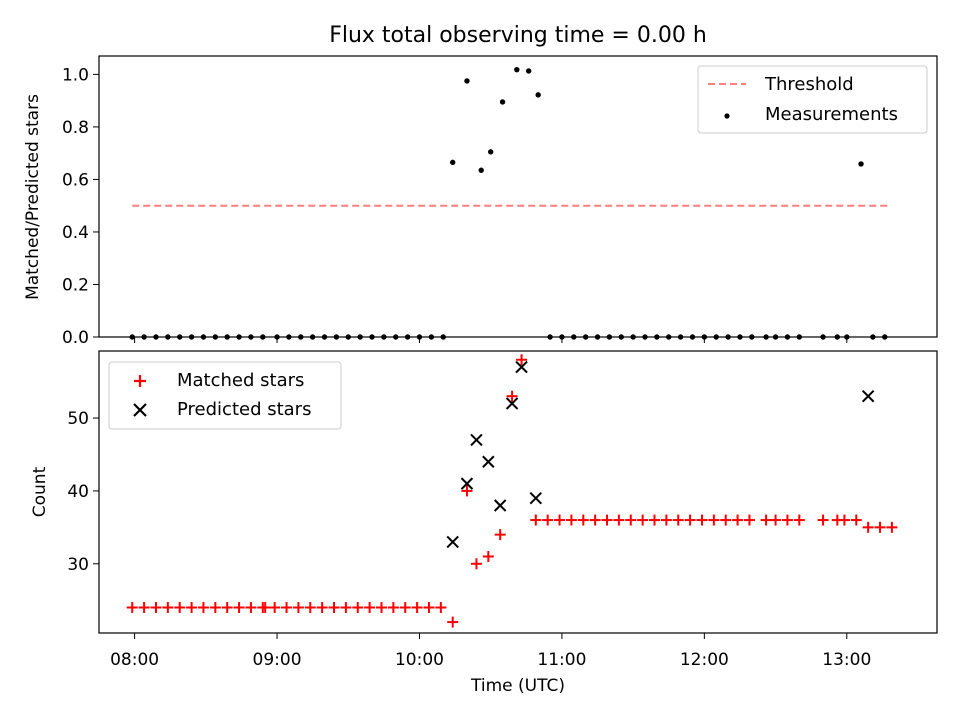  I want to click on xtick-label: 09:00, so click(277, 660).